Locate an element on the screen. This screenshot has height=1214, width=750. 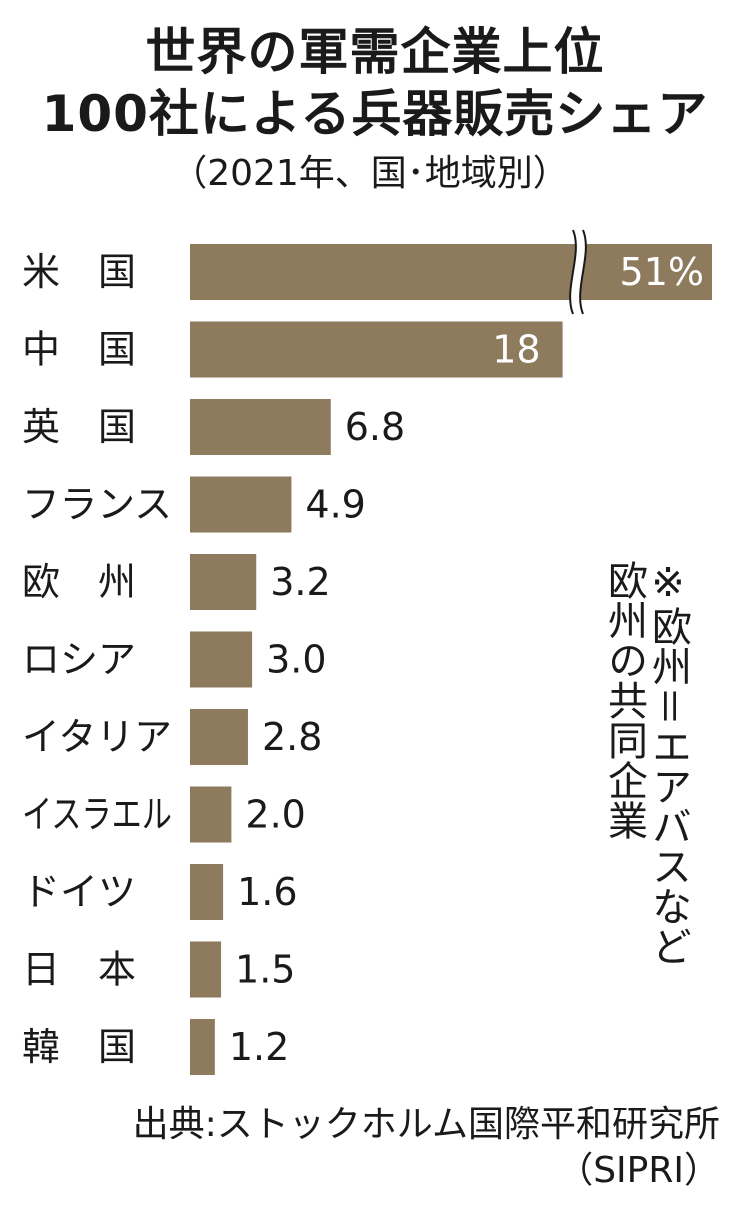
value-label: 3.2 is located at coordinates (300, 582).